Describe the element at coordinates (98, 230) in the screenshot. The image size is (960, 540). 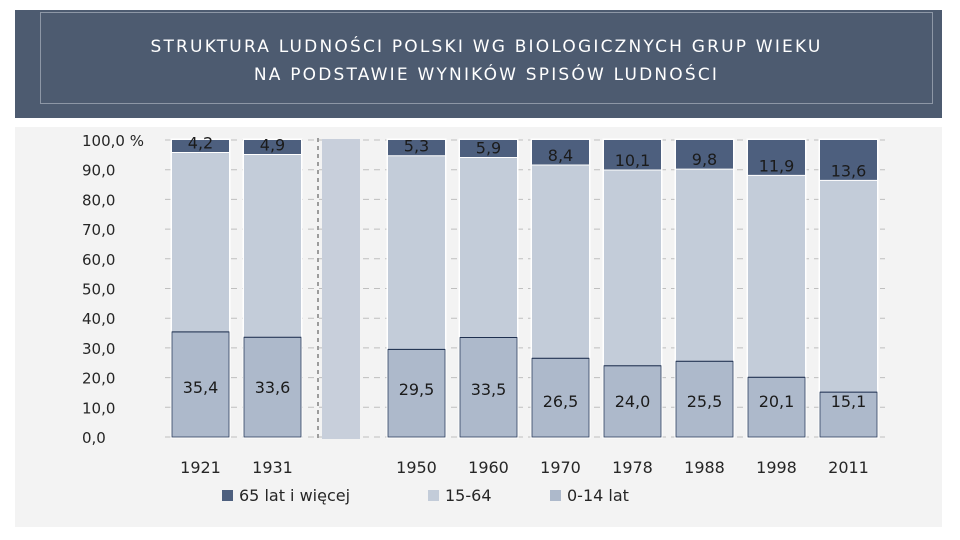
I see `y-tick-label: 70,0` at that location.